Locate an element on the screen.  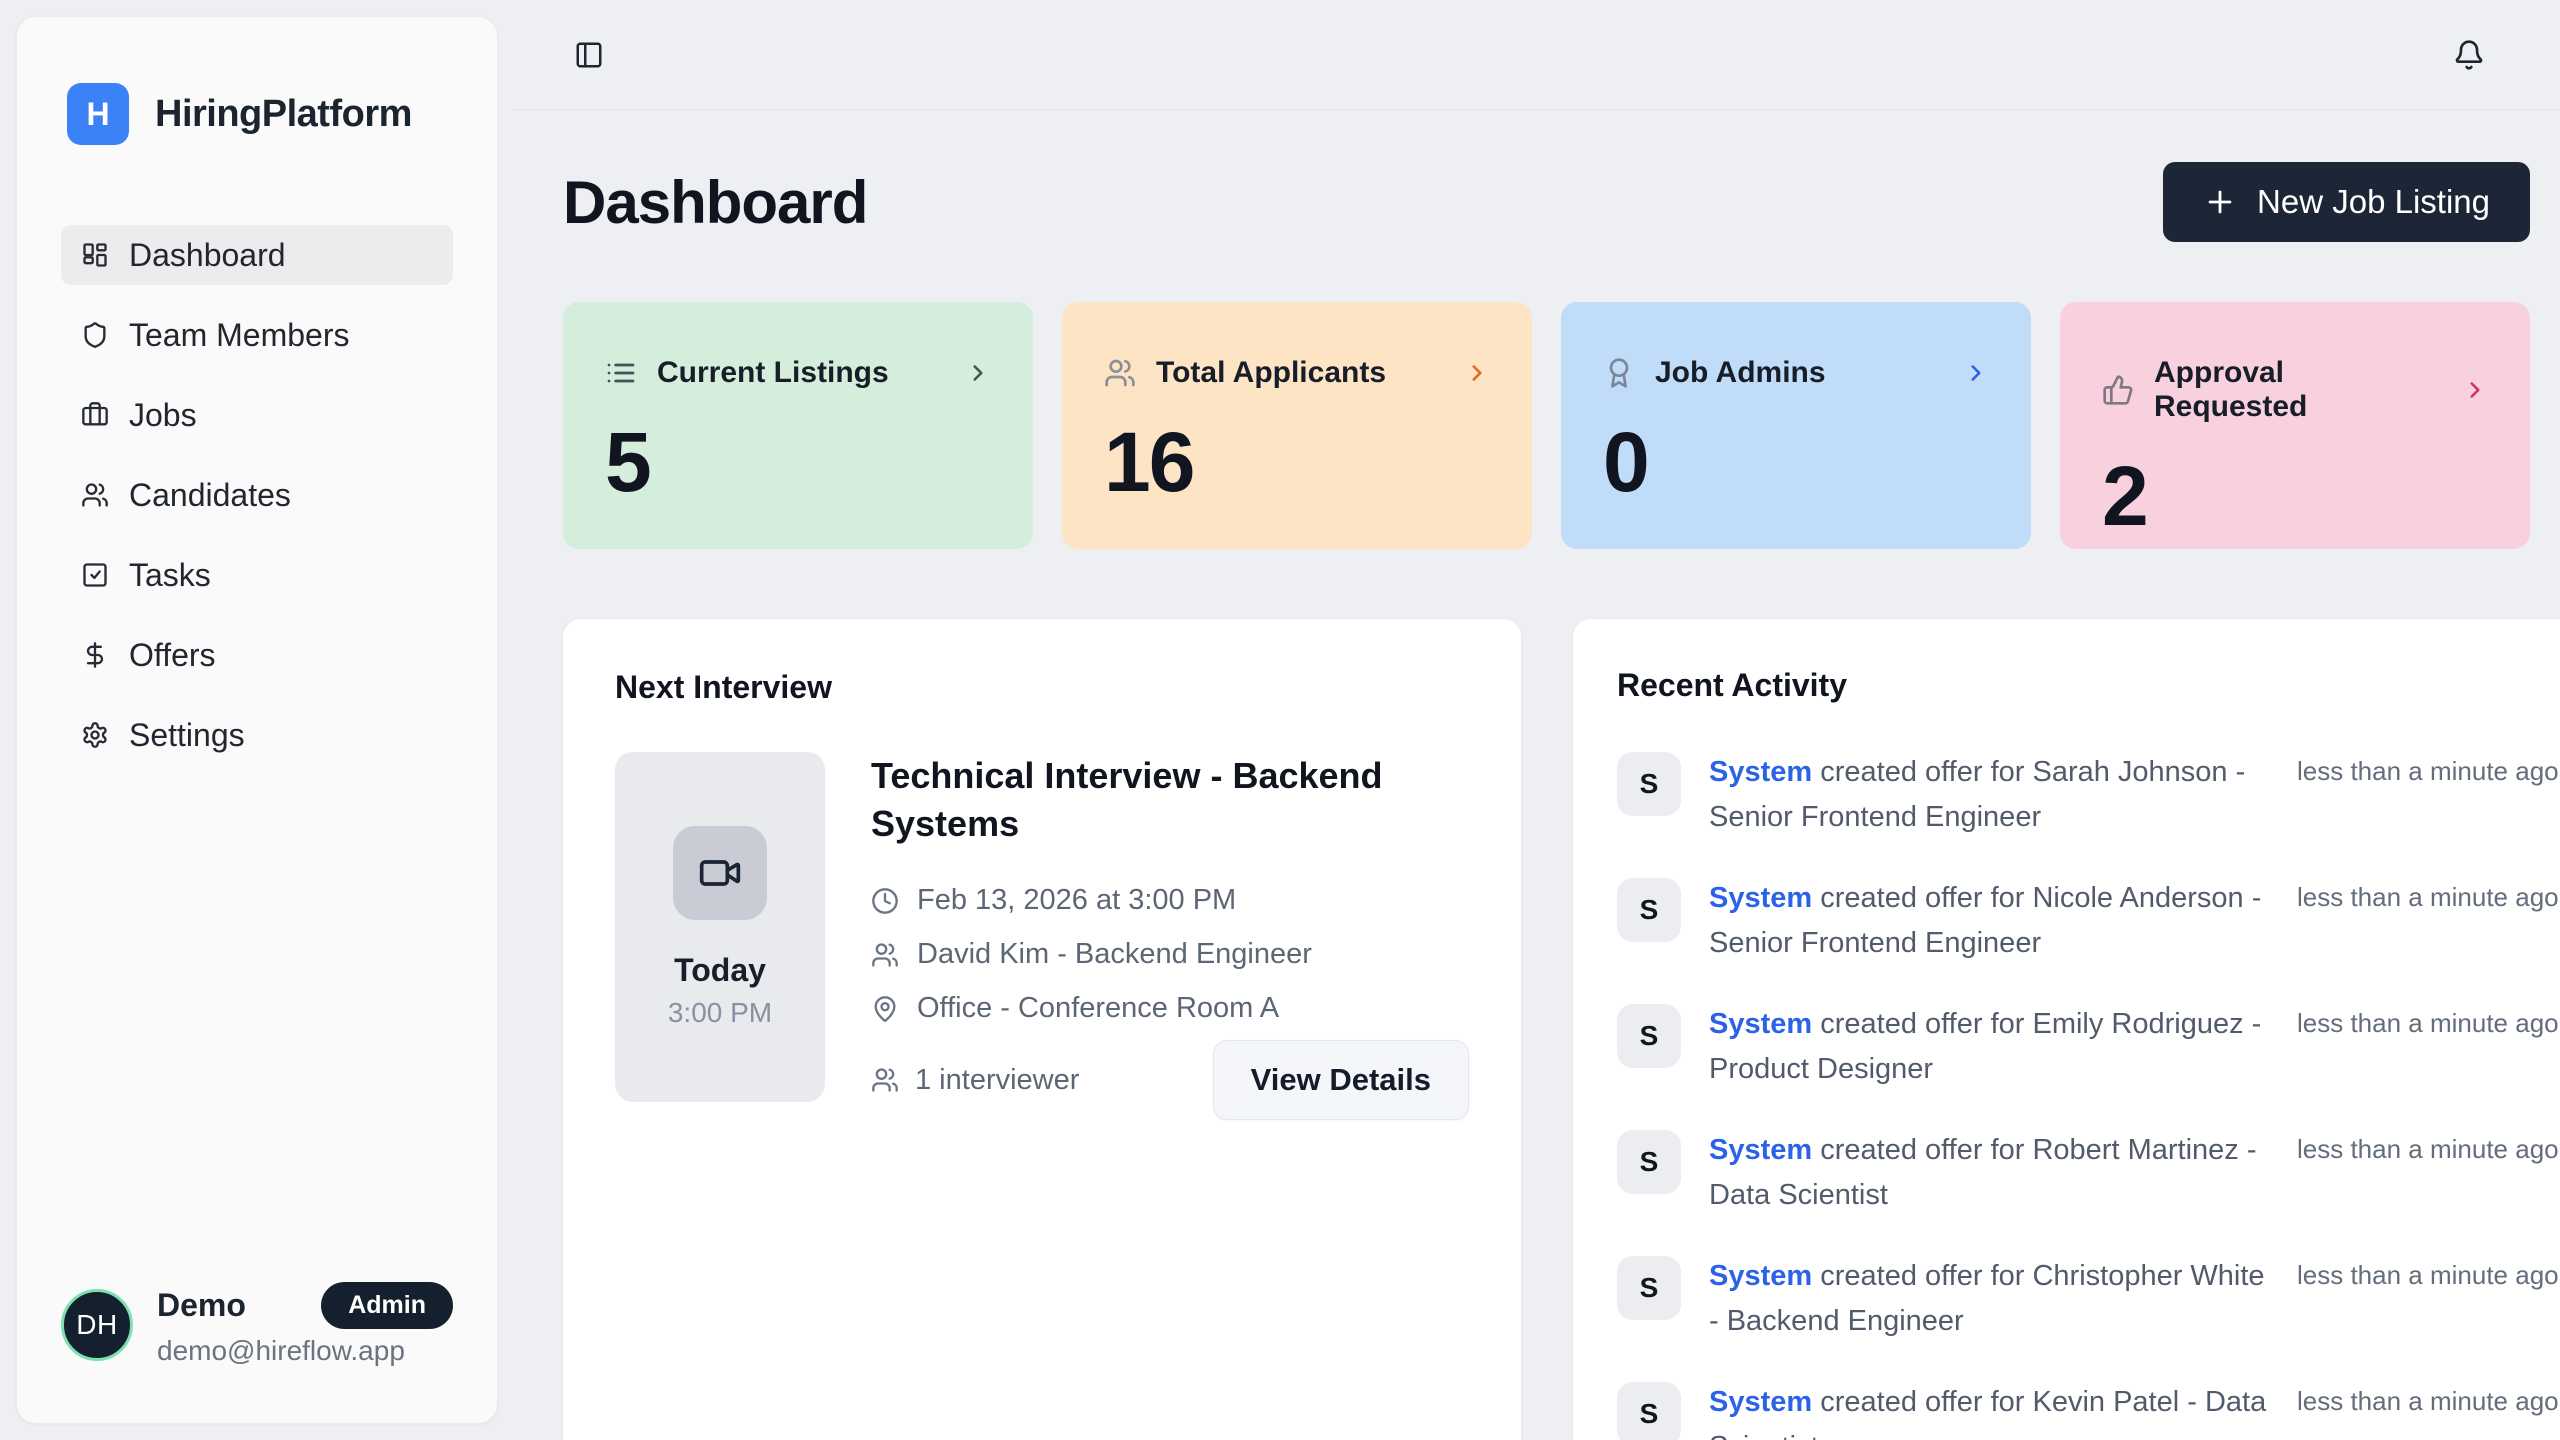
sidebar-item-tasks: Tasks is located at coordinates (257, 575).